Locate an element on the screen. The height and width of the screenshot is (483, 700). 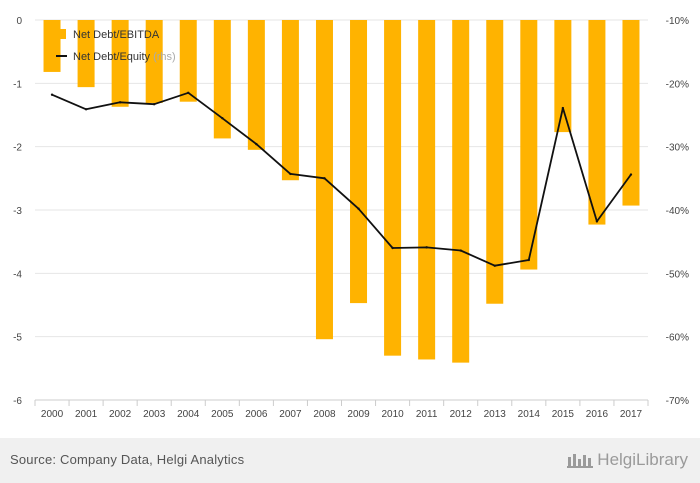
right-tick-label: -50% is located at coordinates (677, 274).